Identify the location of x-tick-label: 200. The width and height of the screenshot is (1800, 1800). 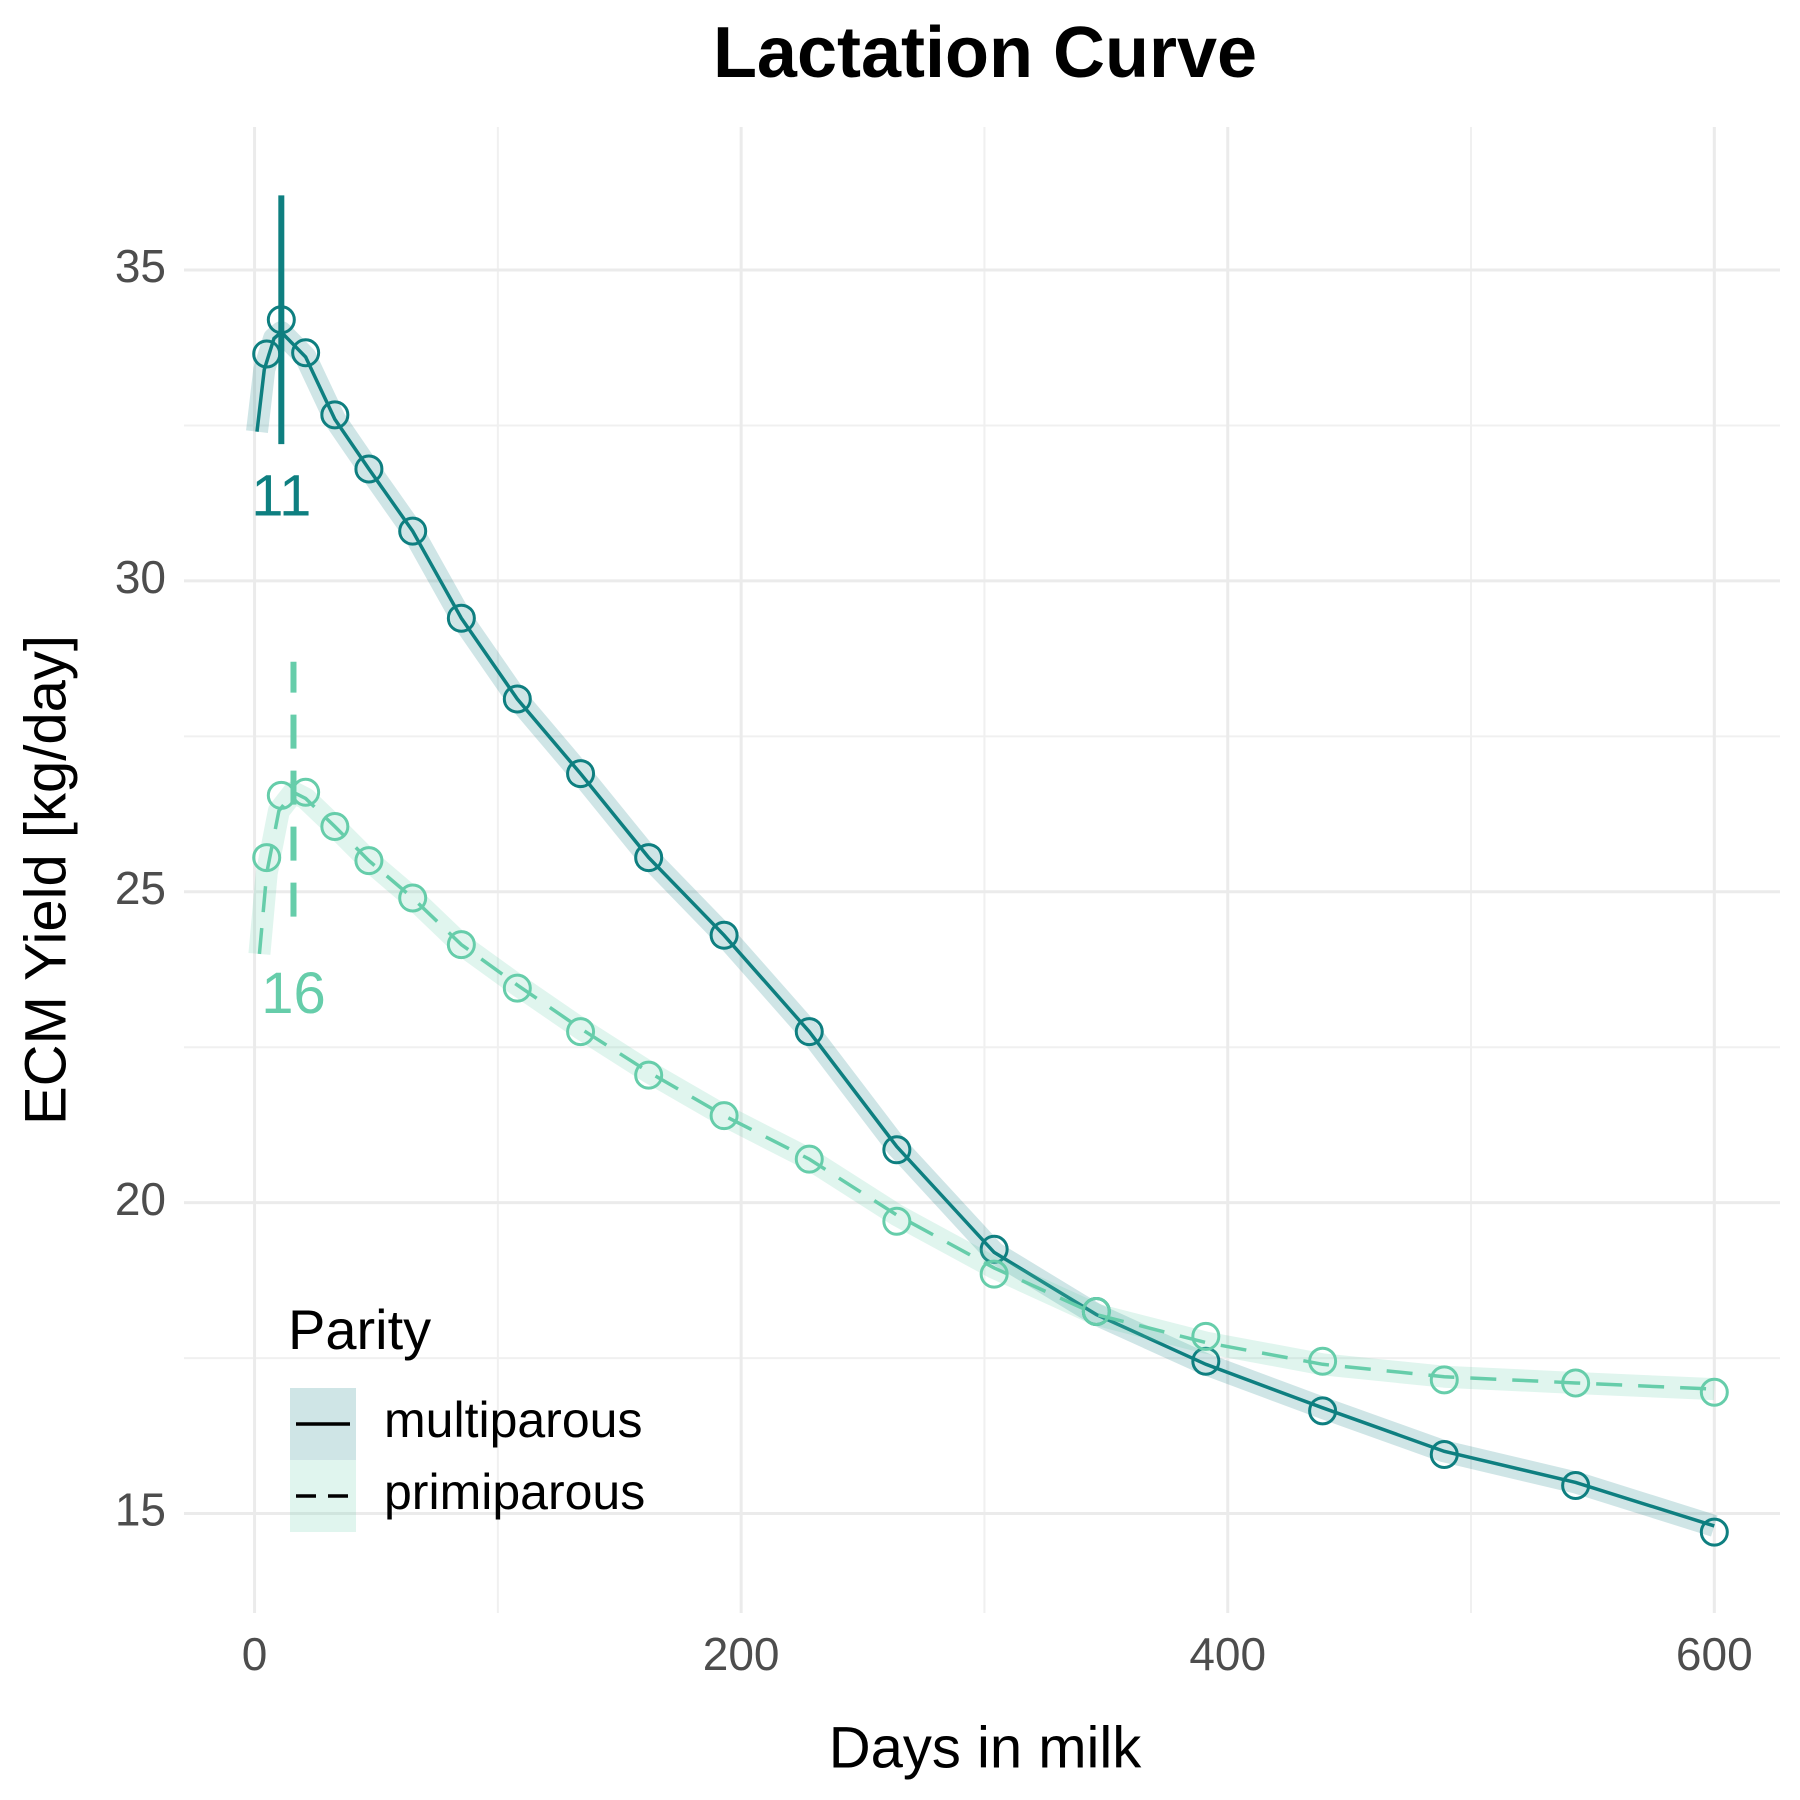
(741, 1654).